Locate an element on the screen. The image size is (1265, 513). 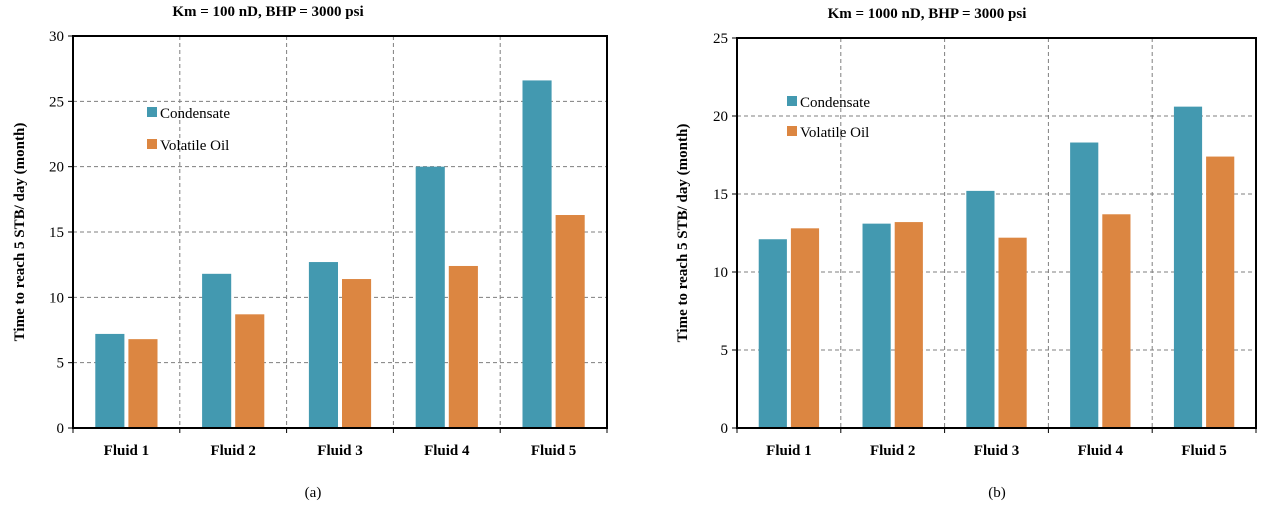
figure-caption: (b) is located at coordinates (997, 493).